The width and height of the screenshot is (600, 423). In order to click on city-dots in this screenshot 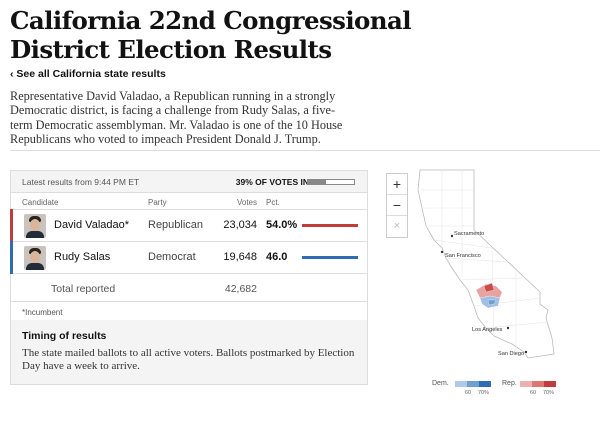, I will do `click(484, 294)`.